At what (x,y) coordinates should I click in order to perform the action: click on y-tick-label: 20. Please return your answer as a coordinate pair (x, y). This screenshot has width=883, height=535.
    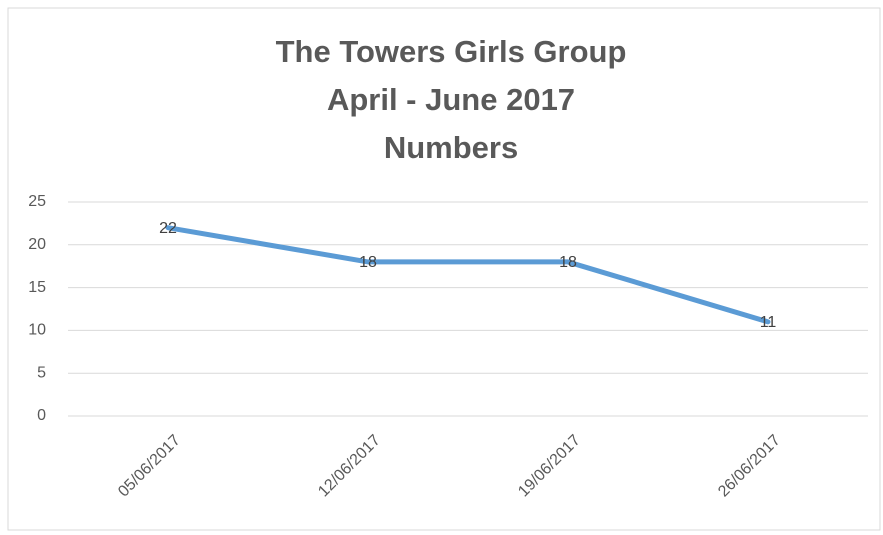
    Looking at the image, I should click on (37, 244).